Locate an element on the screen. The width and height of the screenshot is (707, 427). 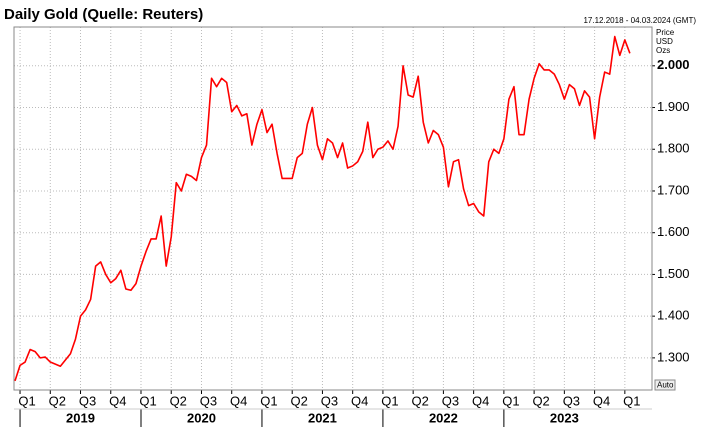
auto-button is located at coordinates (665, 385).